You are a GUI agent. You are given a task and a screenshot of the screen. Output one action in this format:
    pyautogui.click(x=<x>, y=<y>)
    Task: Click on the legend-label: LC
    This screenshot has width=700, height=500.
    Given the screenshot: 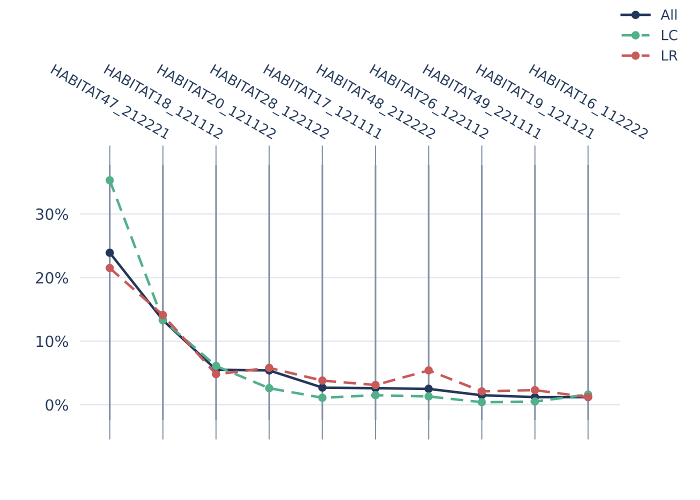 What is the action you would take?
    pyautogui.click(x=670, y=35)
    